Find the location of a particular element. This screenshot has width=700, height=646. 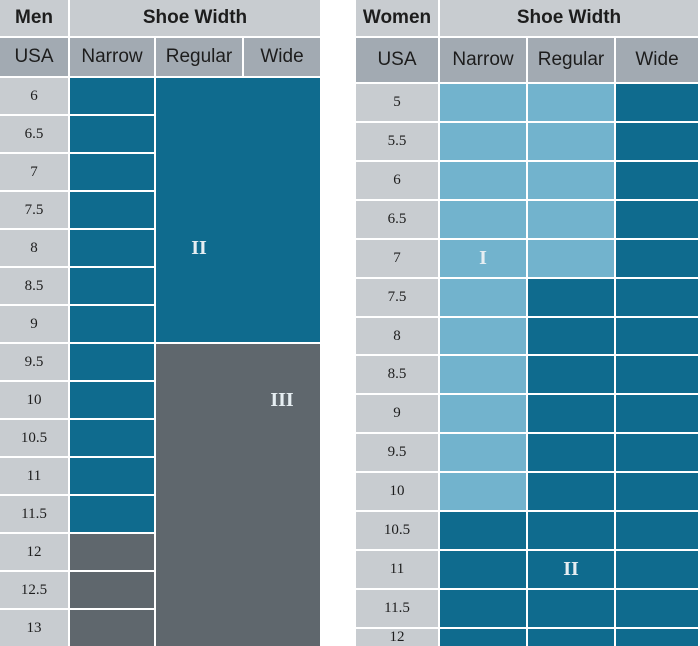

men-title: Men is located at coordinates (34, 18).